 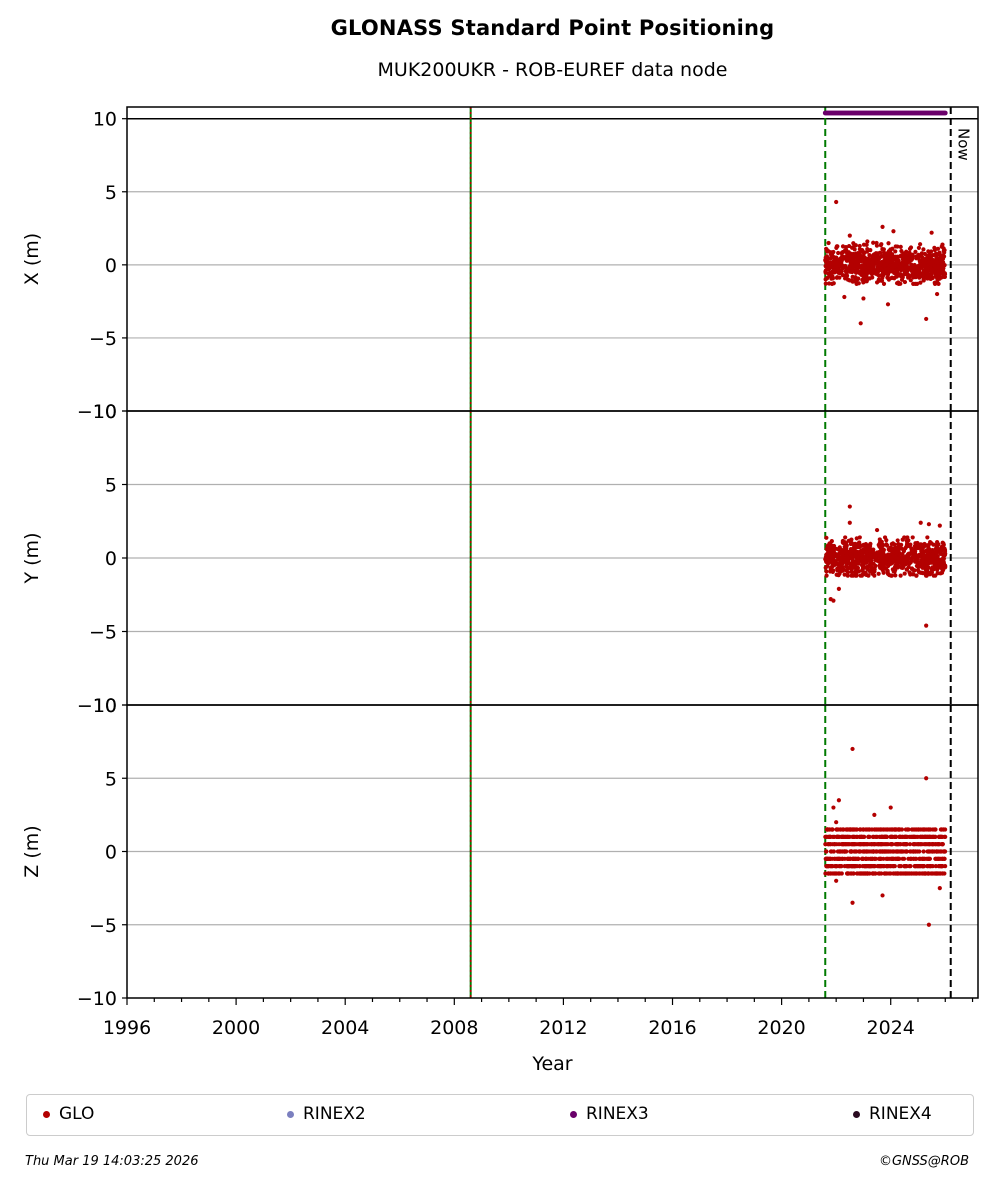 I want to click on y-tick-label: 10, so click(x=105, y=412).